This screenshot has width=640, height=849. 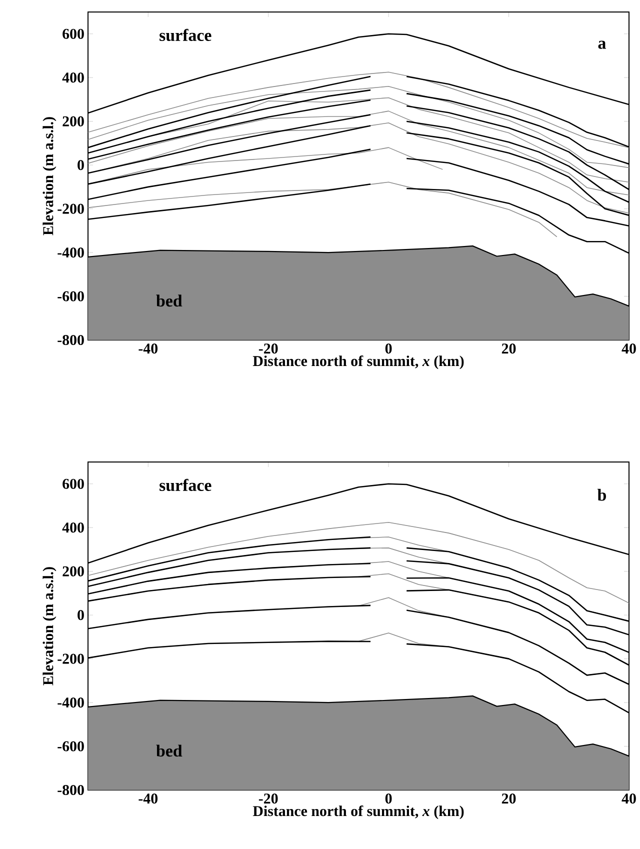 What do you see at coordinates (602, 44) in the screenshot?
I see `annotation: a` at bounding box center [602, 44].